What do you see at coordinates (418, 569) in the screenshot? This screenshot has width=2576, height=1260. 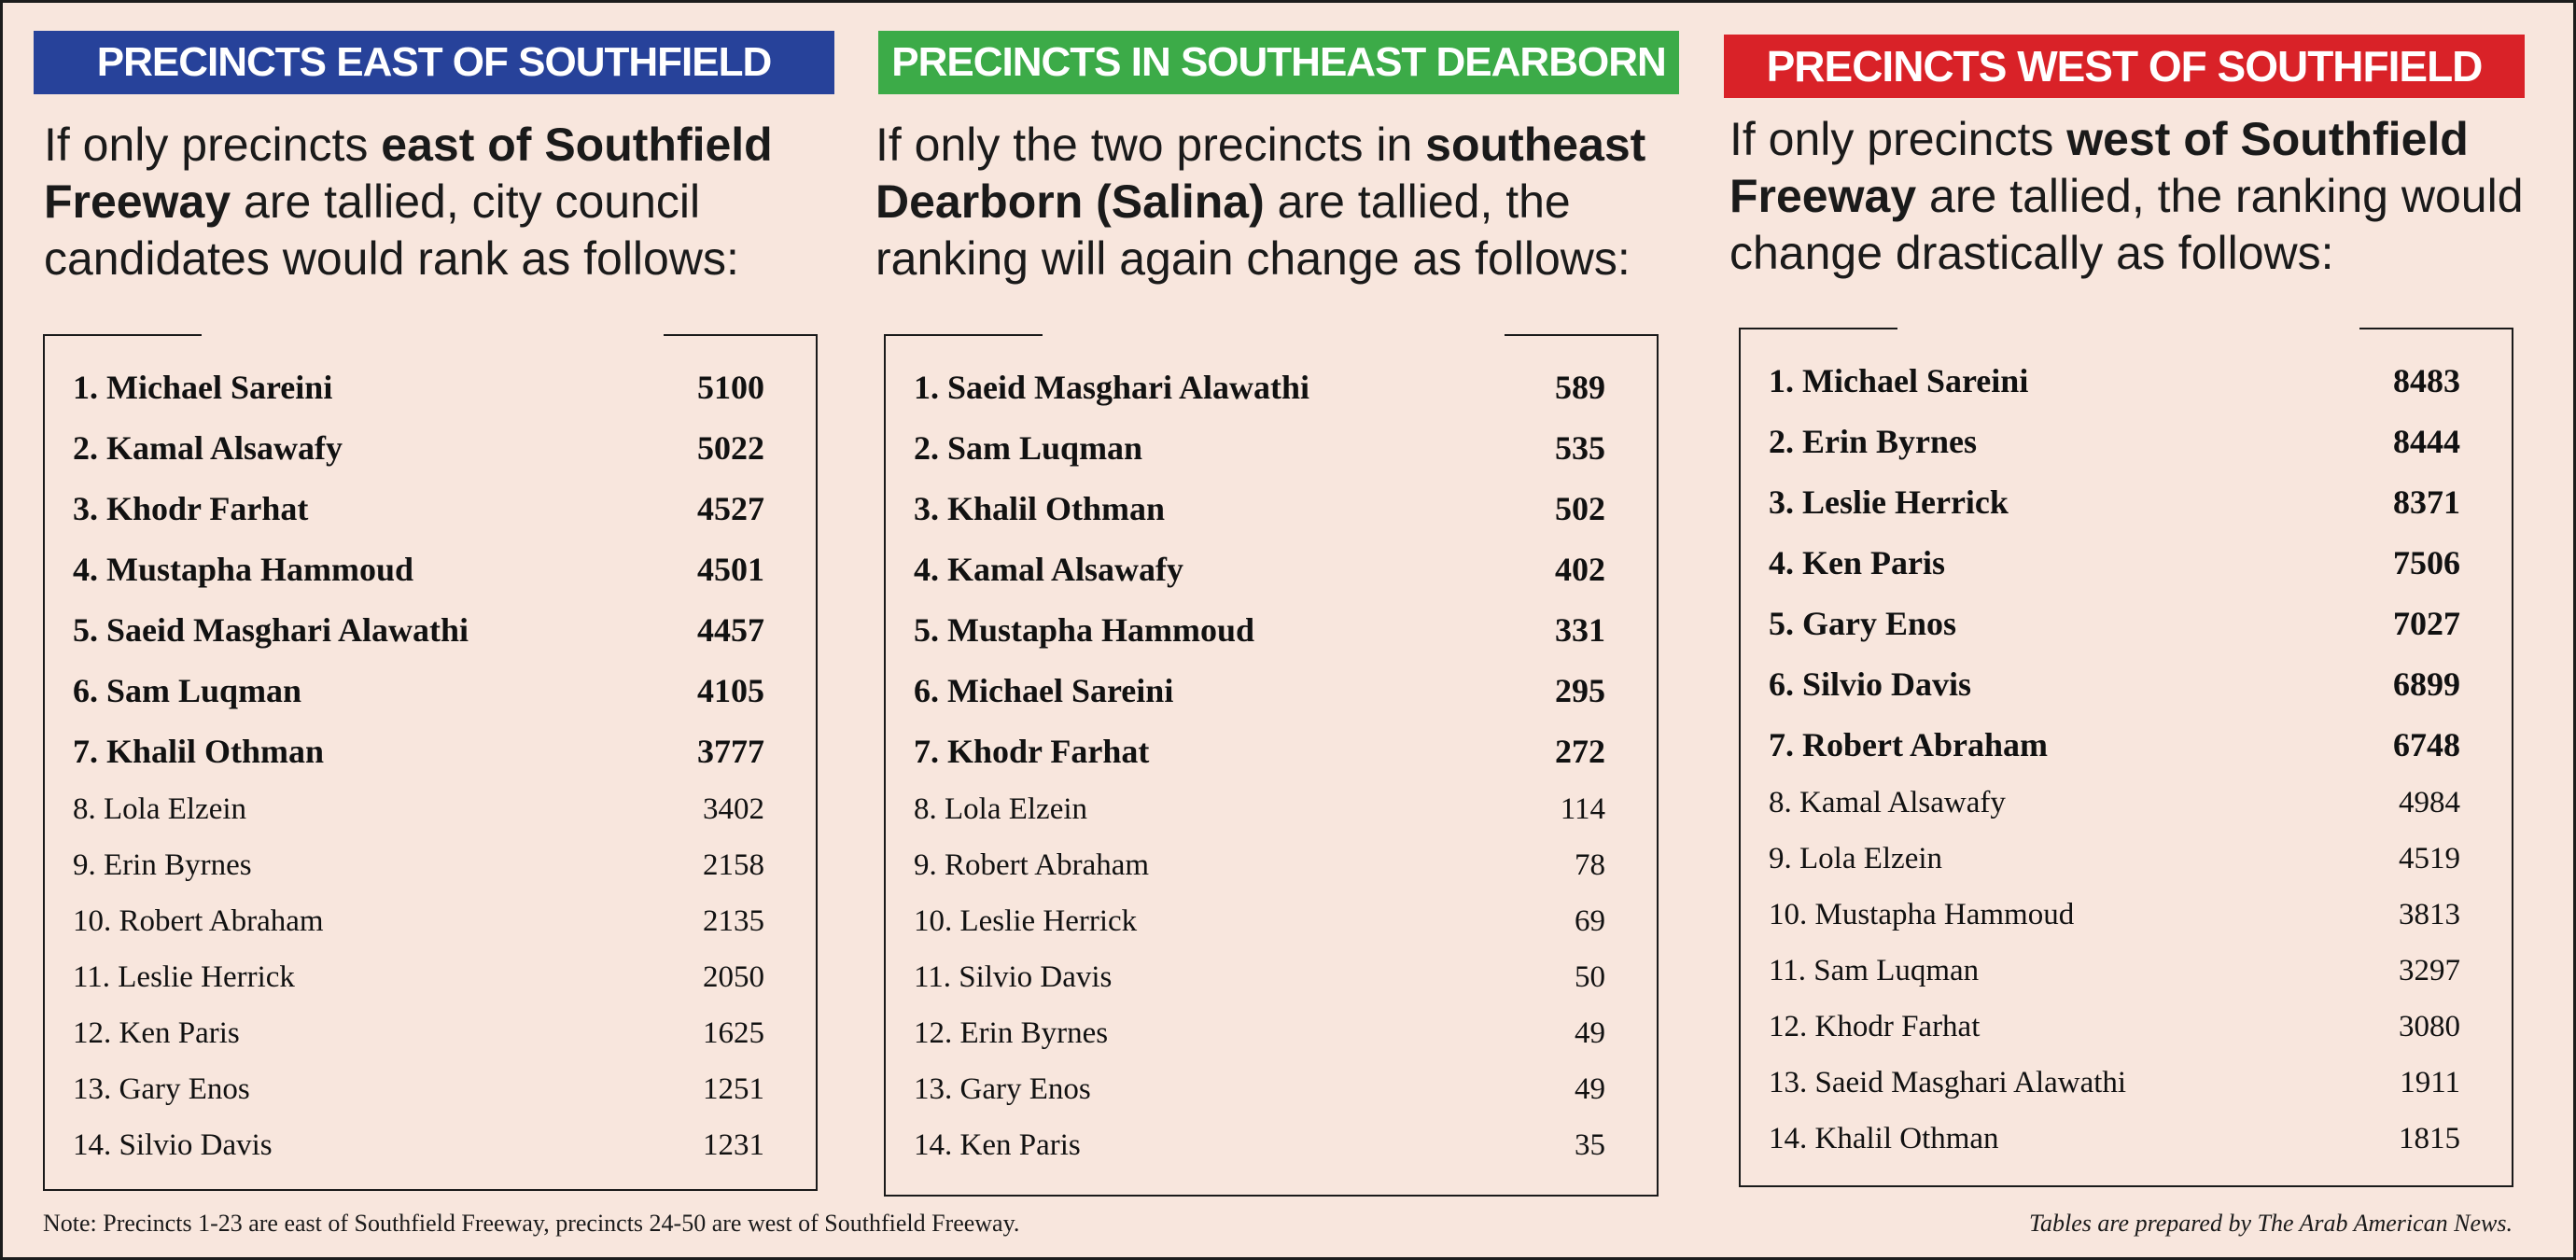 I see `table-row: 4. Mustapha Hammoud 4501` at bounding box center [418, 569].